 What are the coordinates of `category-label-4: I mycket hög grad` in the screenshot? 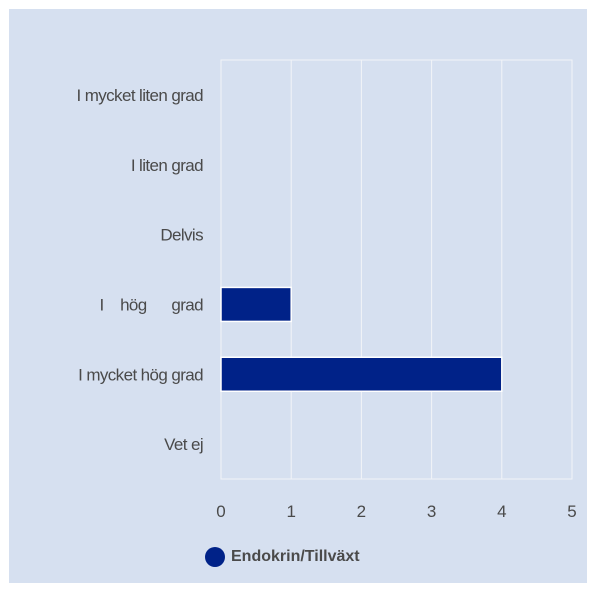 It's located at (140, 374).